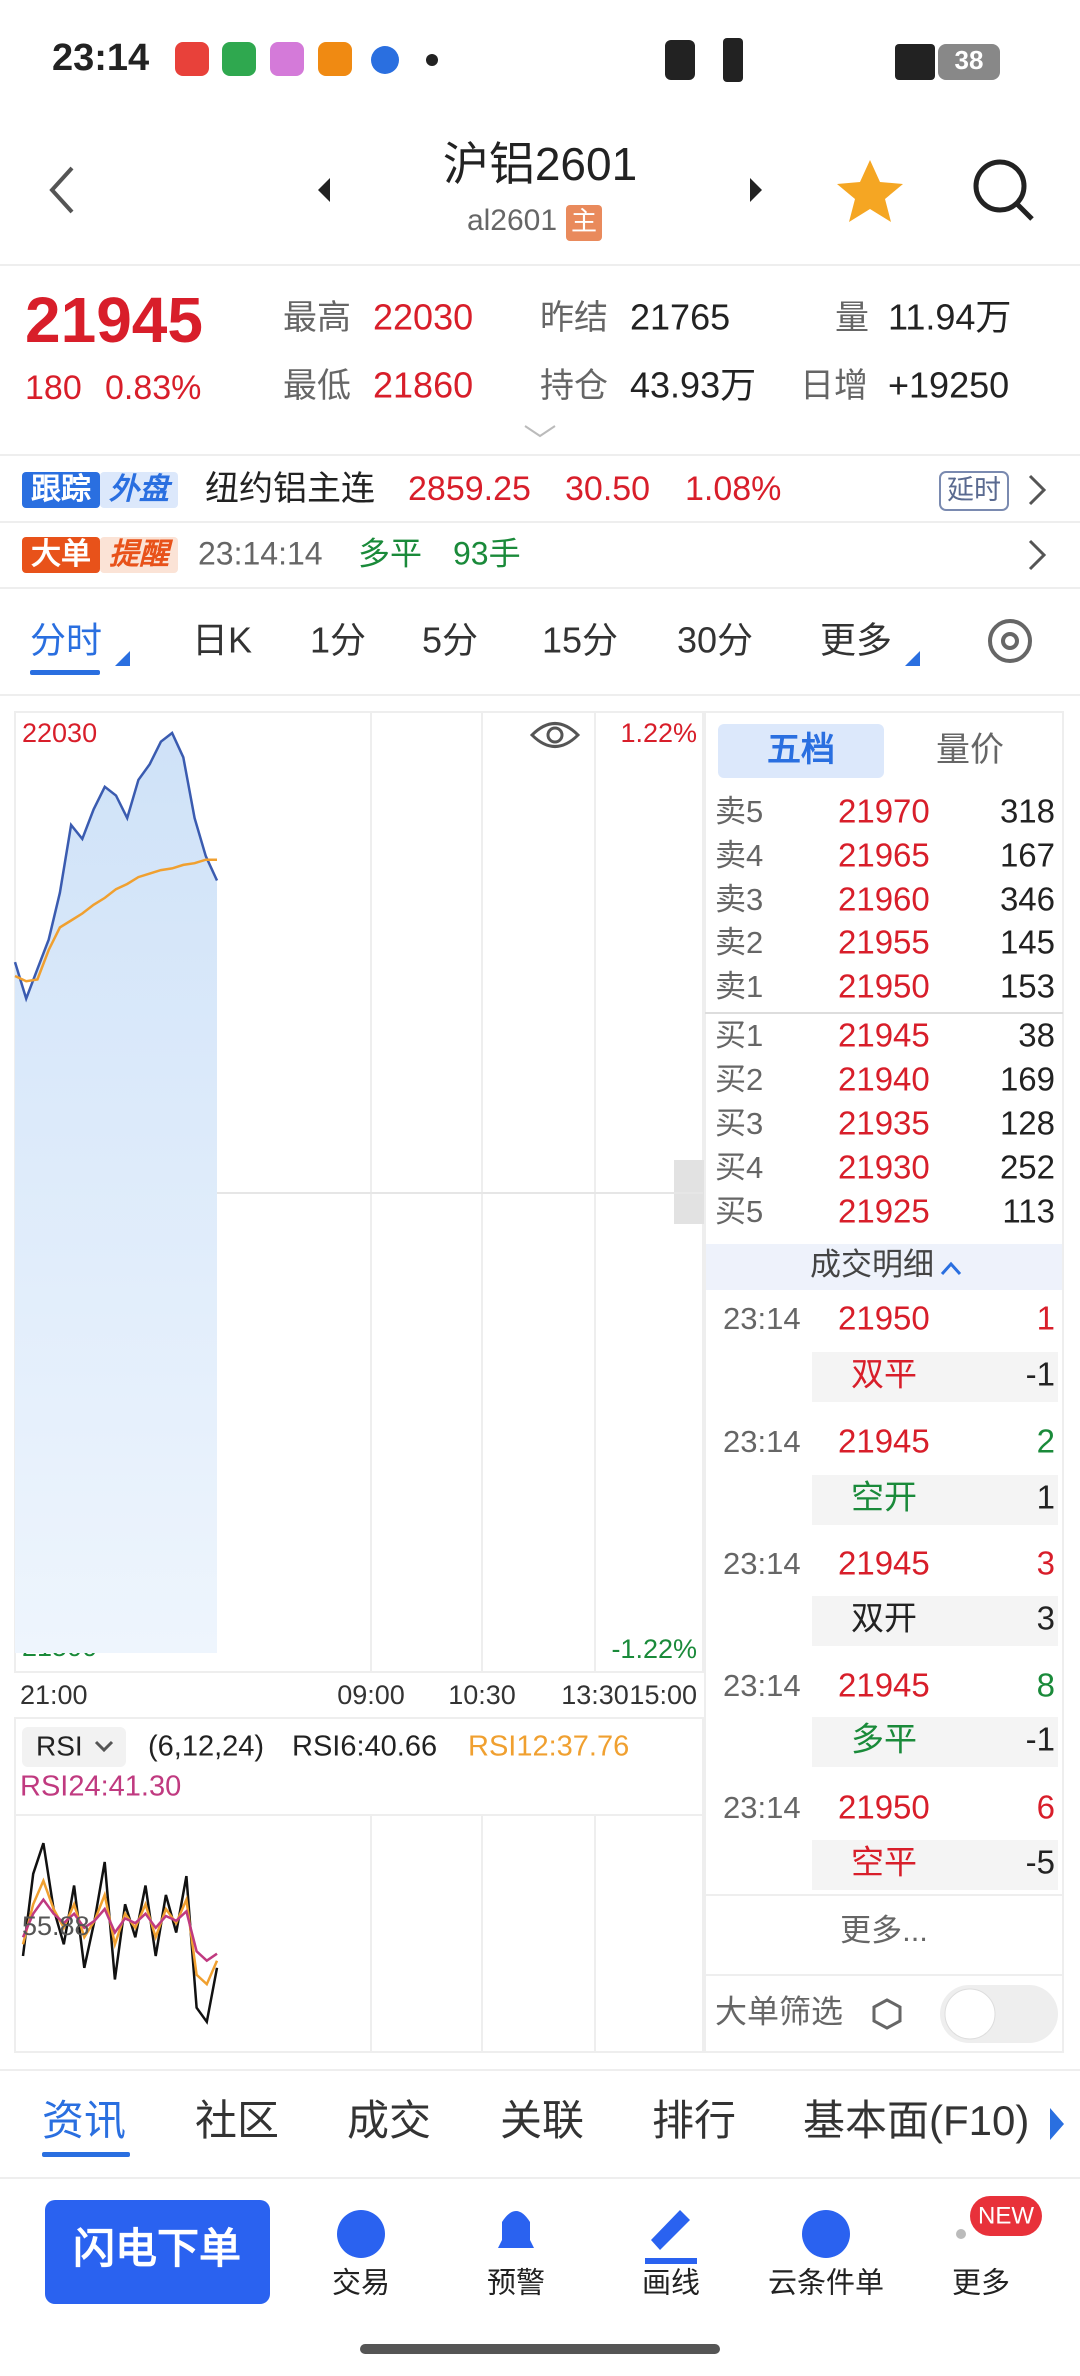 The image size is (1080, 2376). What do you see at coordinates (756, 190) in the screenshot?
I see `next-contract` at bounding box center [756, 190].